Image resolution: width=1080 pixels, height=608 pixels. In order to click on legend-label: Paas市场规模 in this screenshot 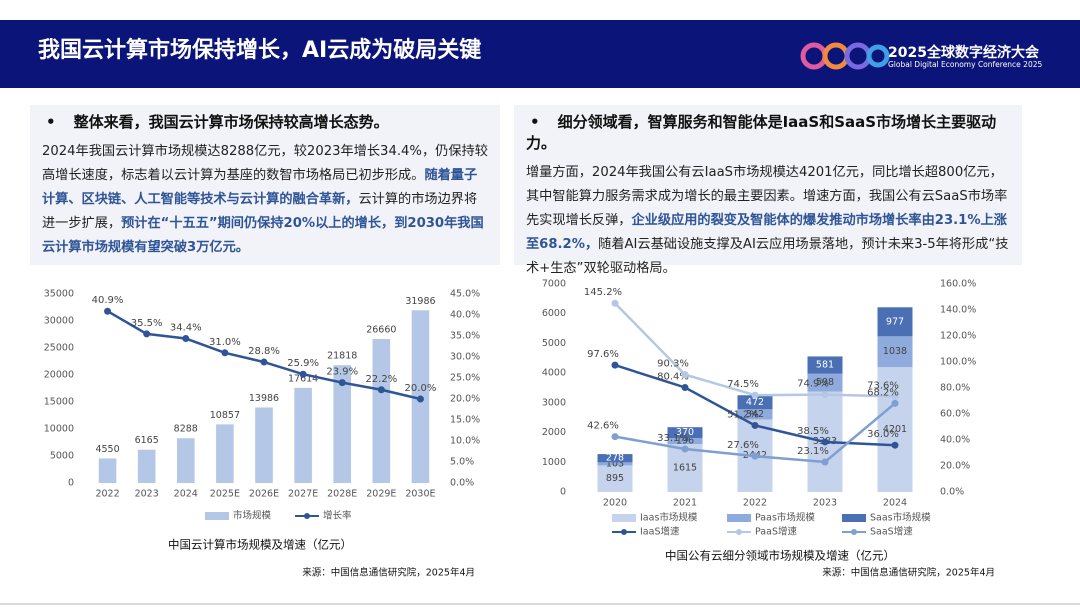, I will do `click(785, 518)`.